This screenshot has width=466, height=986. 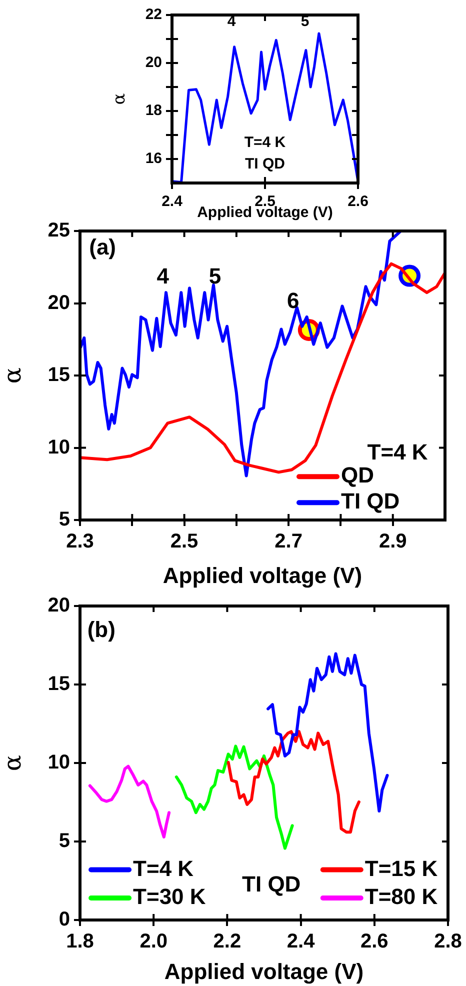 I want to click on legend-label: T=15 K, so click(x=401, y=868).